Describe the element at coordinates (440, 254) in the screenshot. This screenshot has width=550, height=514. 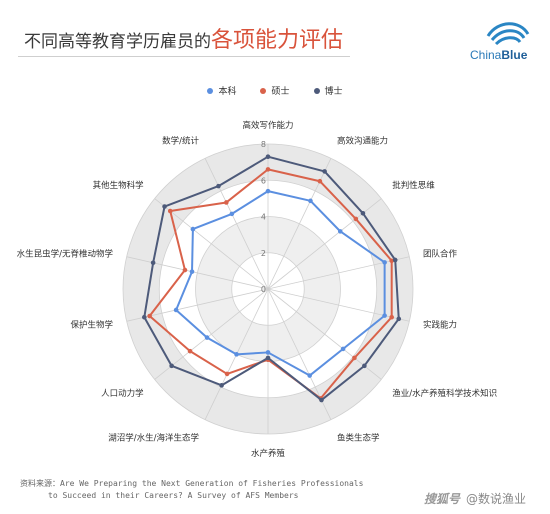
I see `category-label: 团队合作` at that location.